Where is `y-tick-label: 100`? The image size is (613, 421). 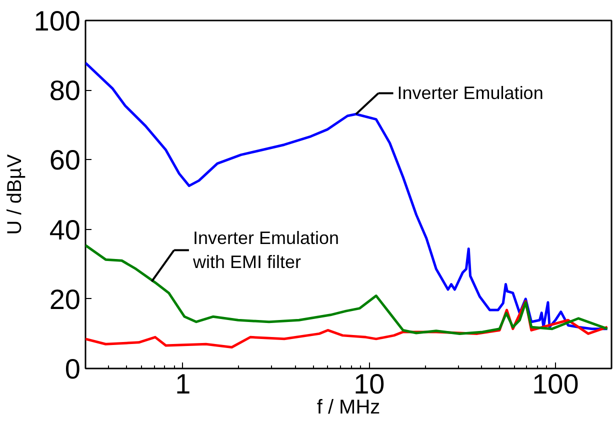
y-tick-label: 100 is located at coordinates (57, 21).